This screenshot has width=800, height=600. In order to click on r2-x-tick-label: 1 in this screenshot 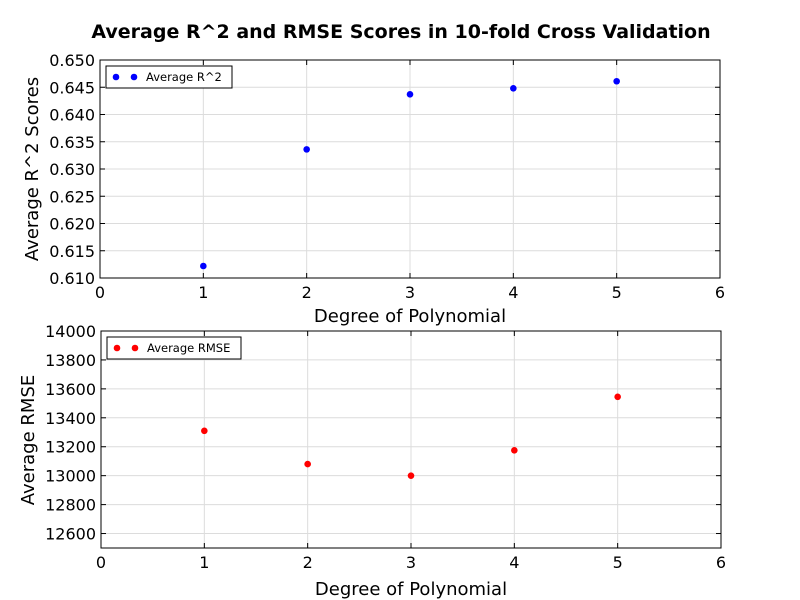, I will do `click(203, 292)`.